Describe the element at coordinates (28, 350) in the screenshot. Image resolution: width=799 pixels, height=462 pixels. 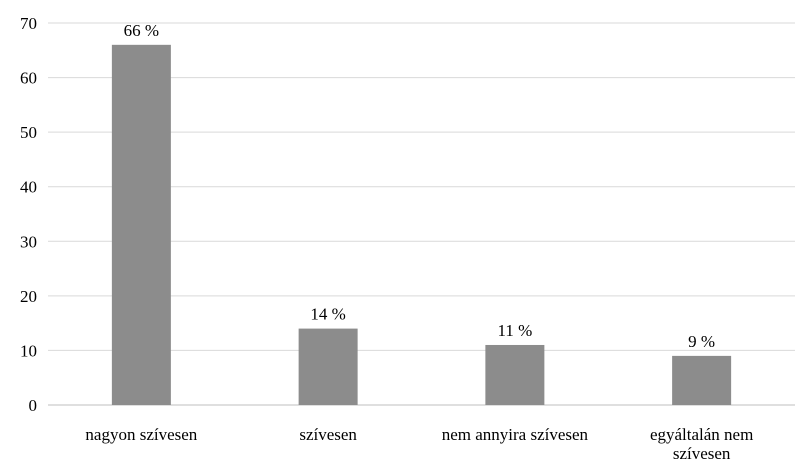
I see `y-tick-label: 10` at that location.